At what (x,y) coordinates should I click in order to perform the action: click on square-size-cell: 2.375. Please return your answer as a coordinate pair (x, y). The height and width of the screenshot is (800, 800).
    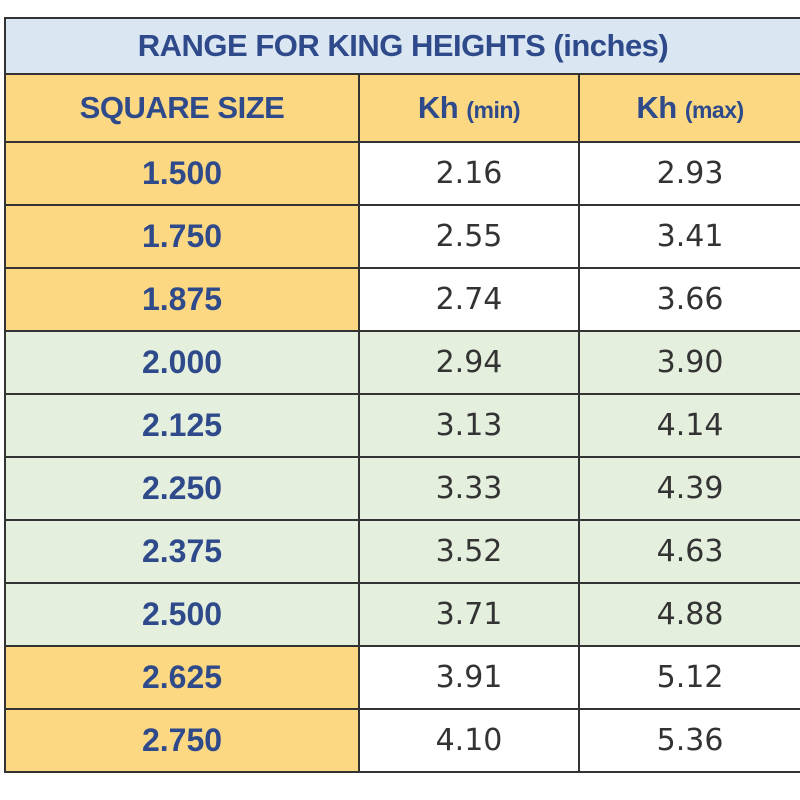
    Looking at the image, I should click on (182, 551).